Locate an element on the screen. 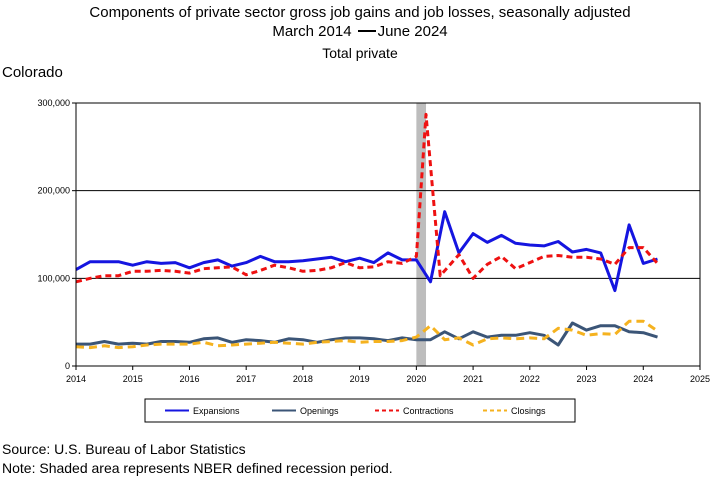 The image size is (720, 480). x-tick-label: 2020 is located at coordinates (416, 379).